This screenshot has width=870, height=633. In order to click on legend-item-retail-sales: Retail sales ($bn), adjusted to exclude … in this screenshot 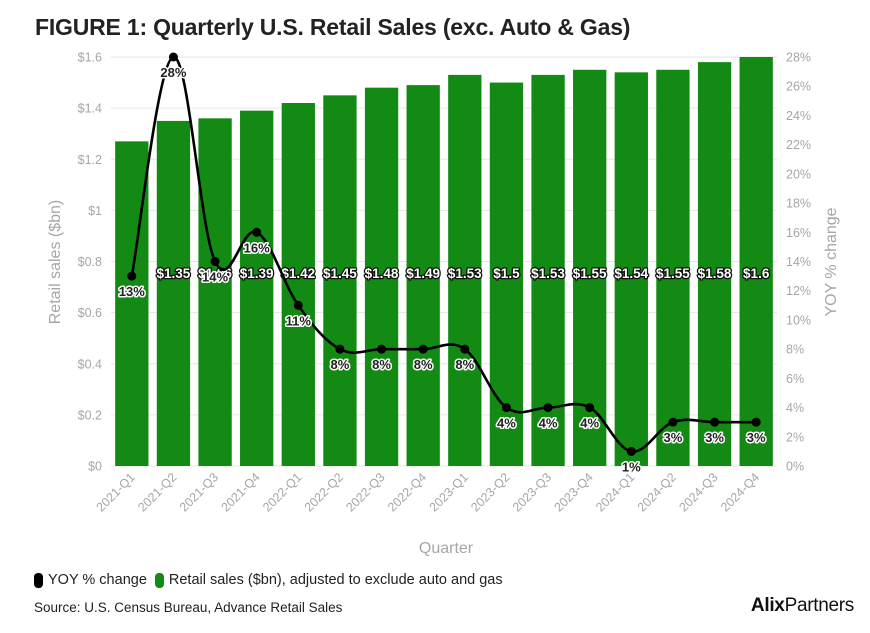, I will do `click(328, 580)`.